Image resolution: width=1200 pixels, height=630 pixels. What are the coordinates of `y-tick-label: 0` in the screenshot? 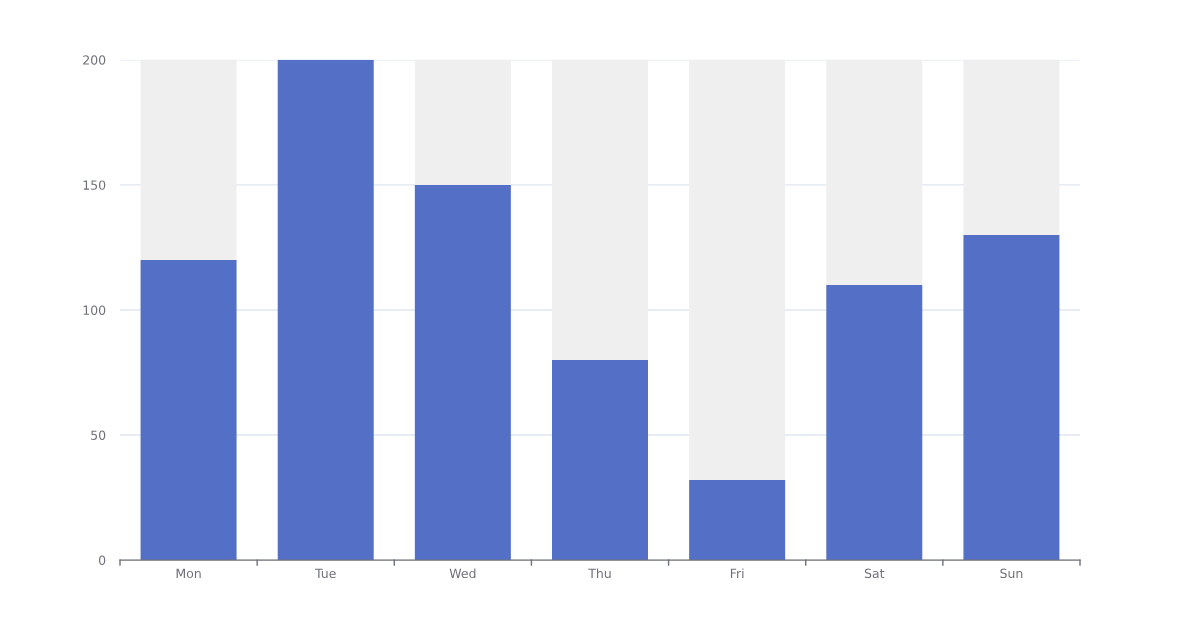 It's located at (102, 560).